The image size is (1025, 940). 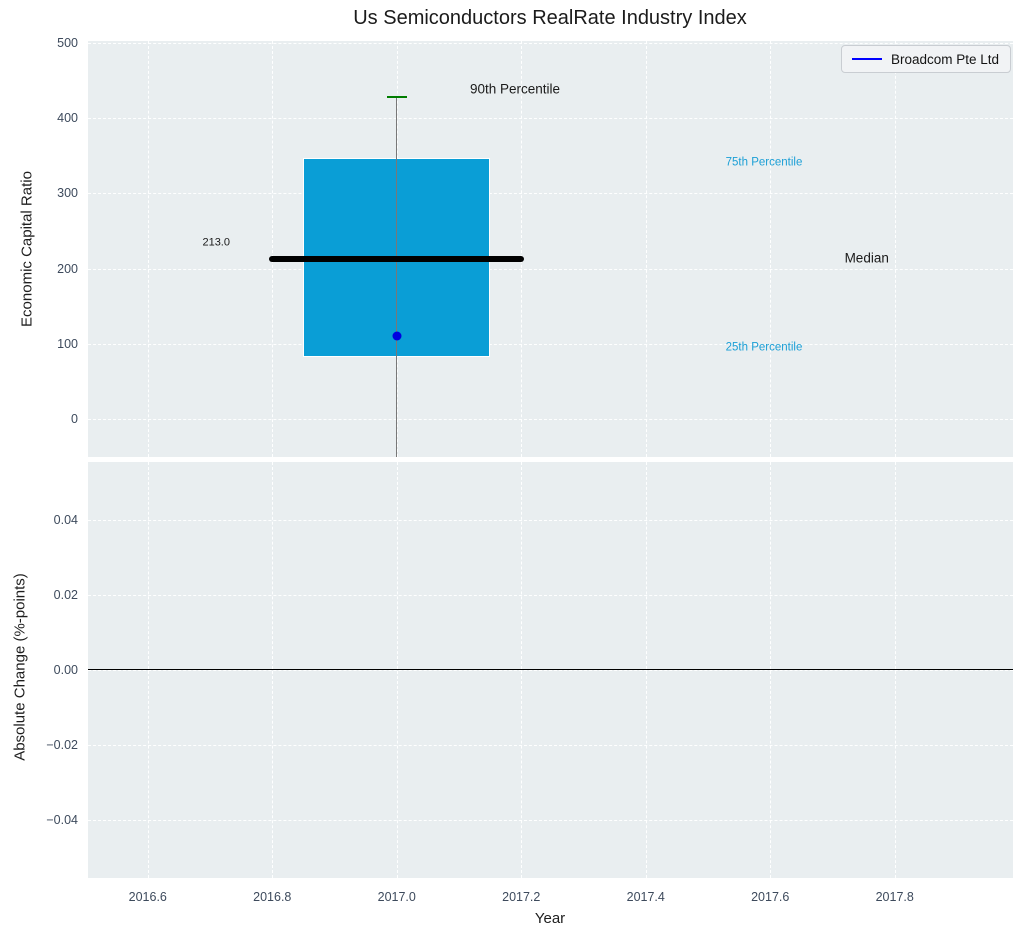 I want to click on x-tick-label: 2017.8, so click(x=894, y=897).